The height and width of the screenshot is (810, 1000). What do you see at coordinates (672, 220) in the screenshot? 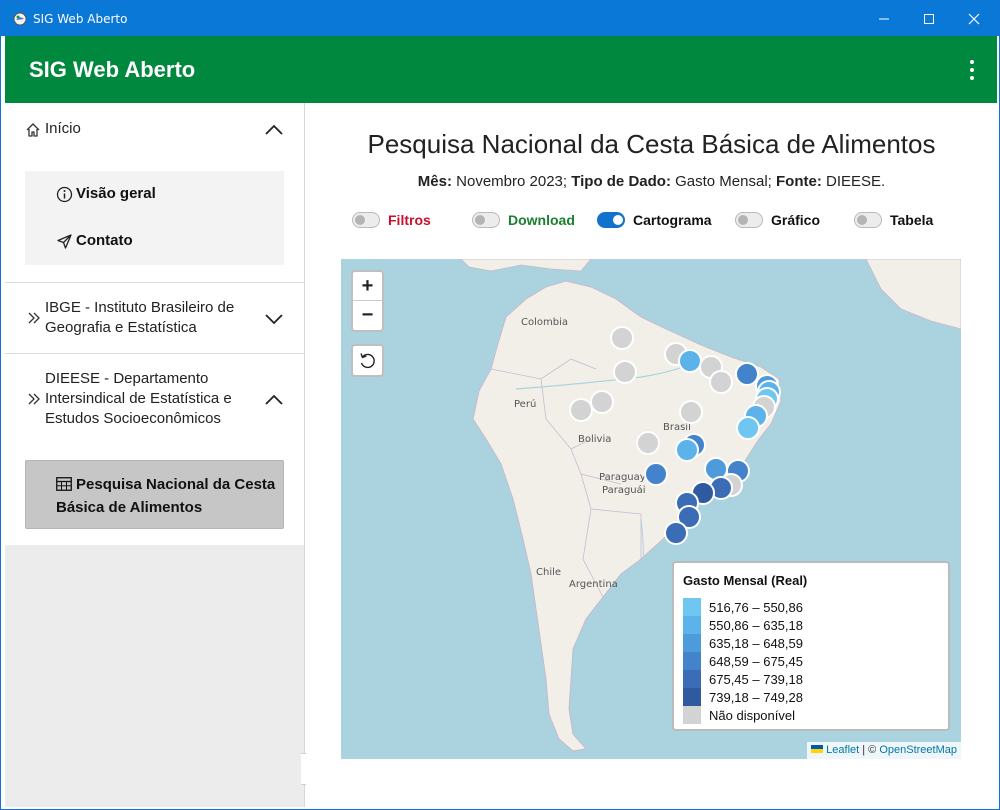
I see `toggle-label: Cartograma` at bounding box center [672, 220].